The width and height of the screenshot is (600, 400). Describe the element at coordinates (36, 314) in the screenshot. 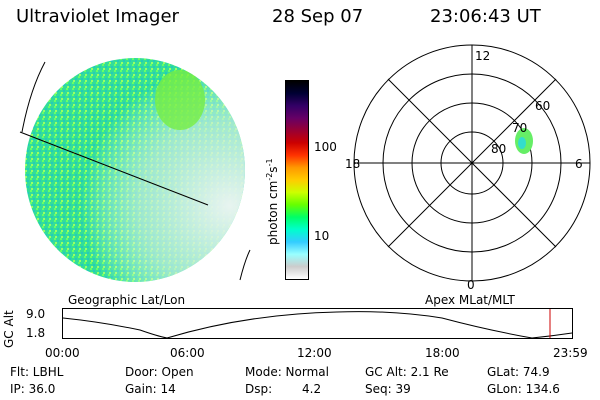

I see `alt-ytick-9: 9.0` at that location.